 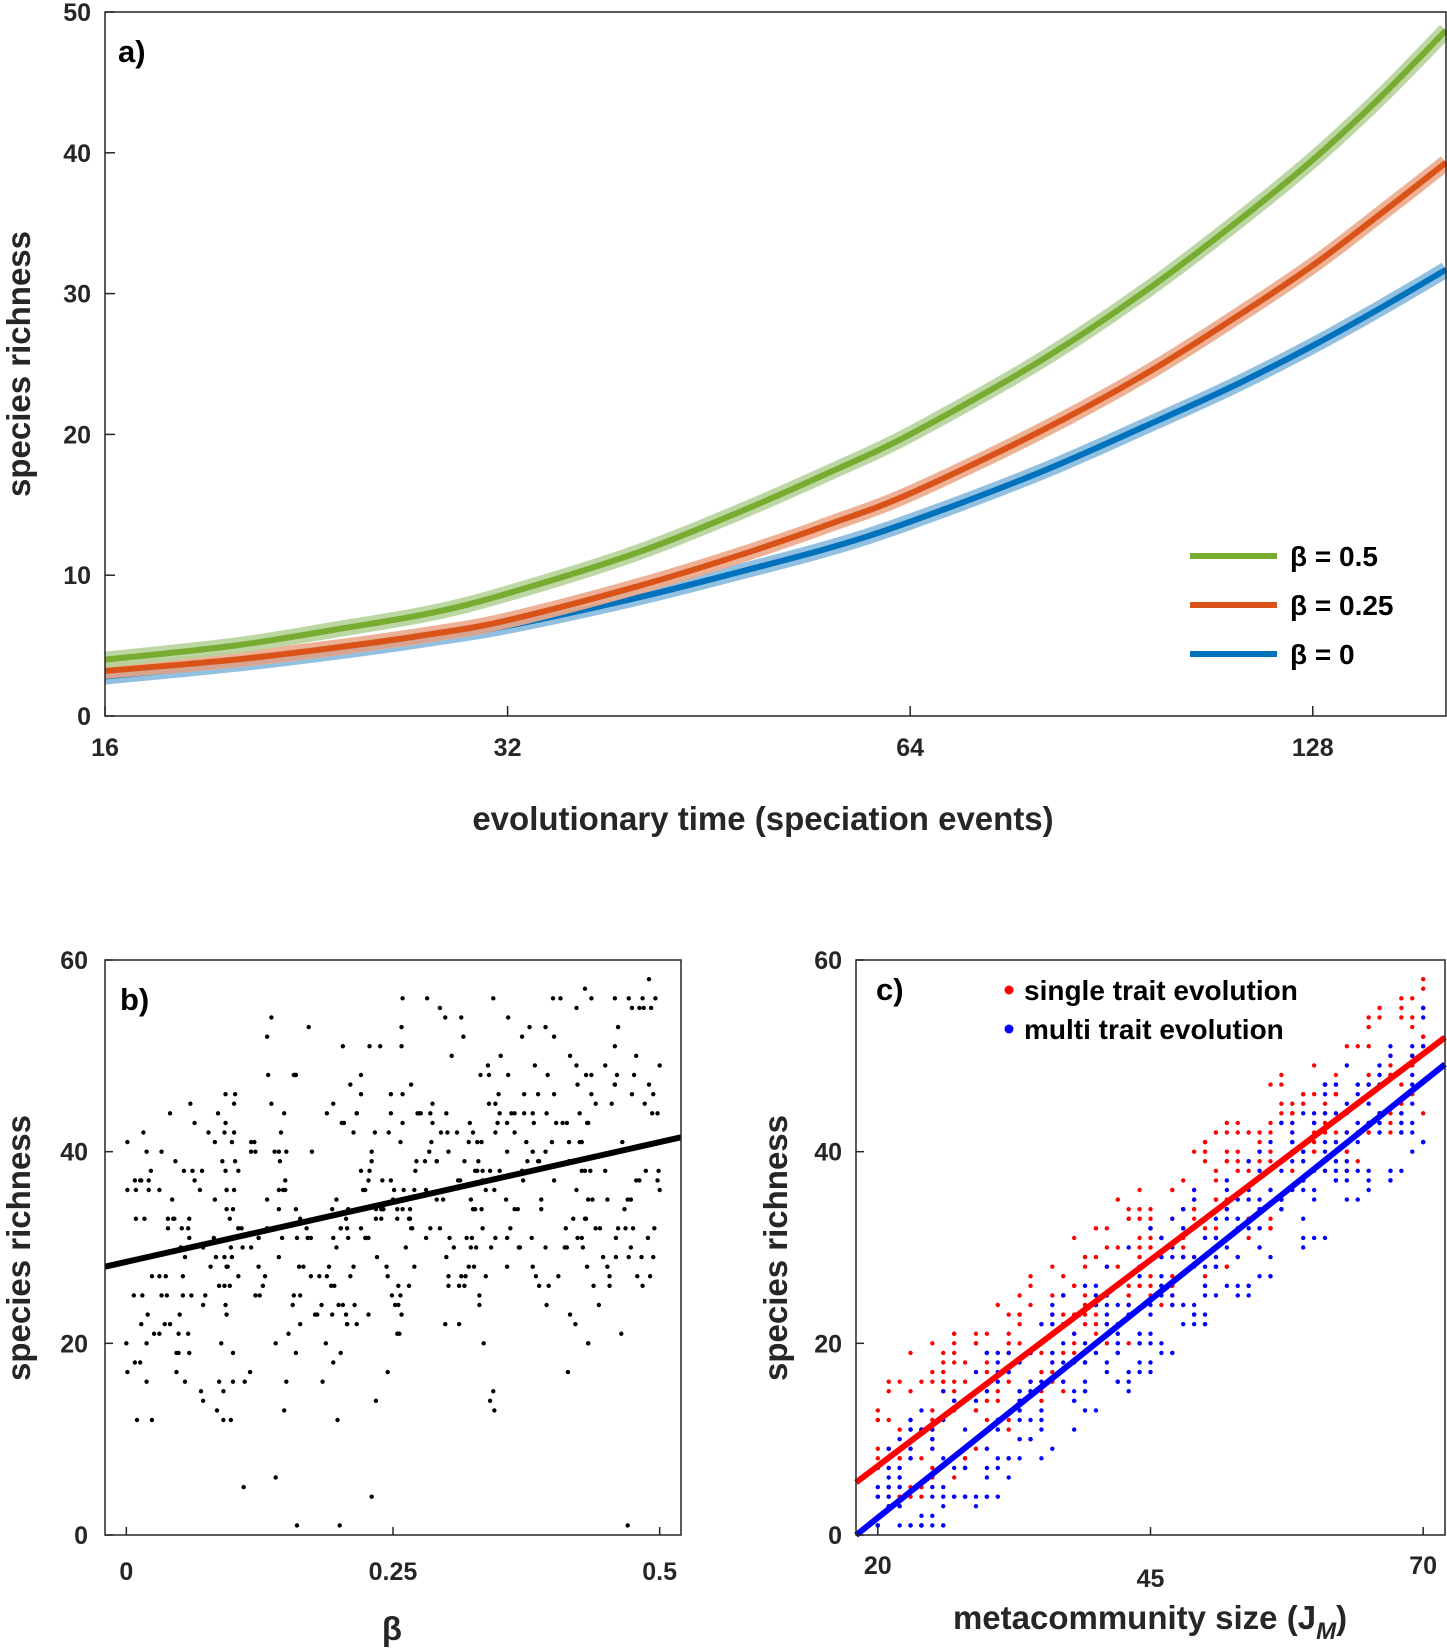 What do you see at coordinates (1341, 1617) in the screenshot?
I see `panel-c-x-axis-label-close: )` at bounding box center [1341, 1617].